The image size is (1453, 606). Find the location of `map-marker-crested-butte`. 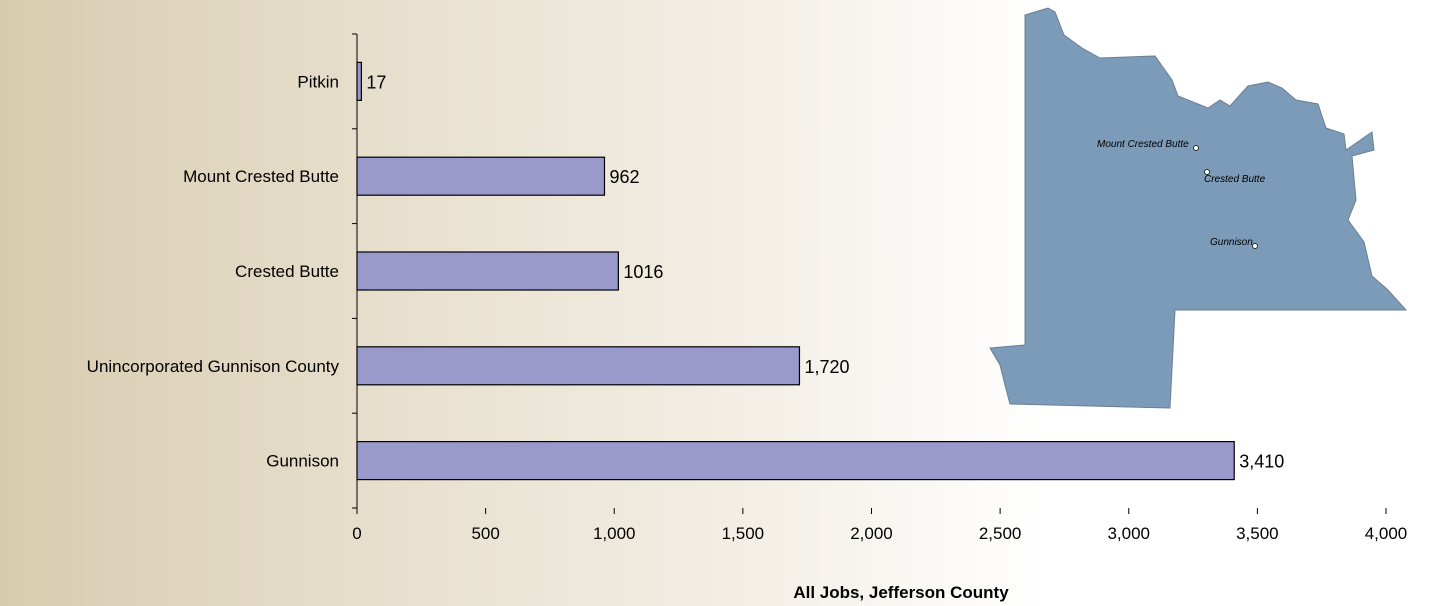

map-marker-crested-butte is located at coordinates (1207, 172).